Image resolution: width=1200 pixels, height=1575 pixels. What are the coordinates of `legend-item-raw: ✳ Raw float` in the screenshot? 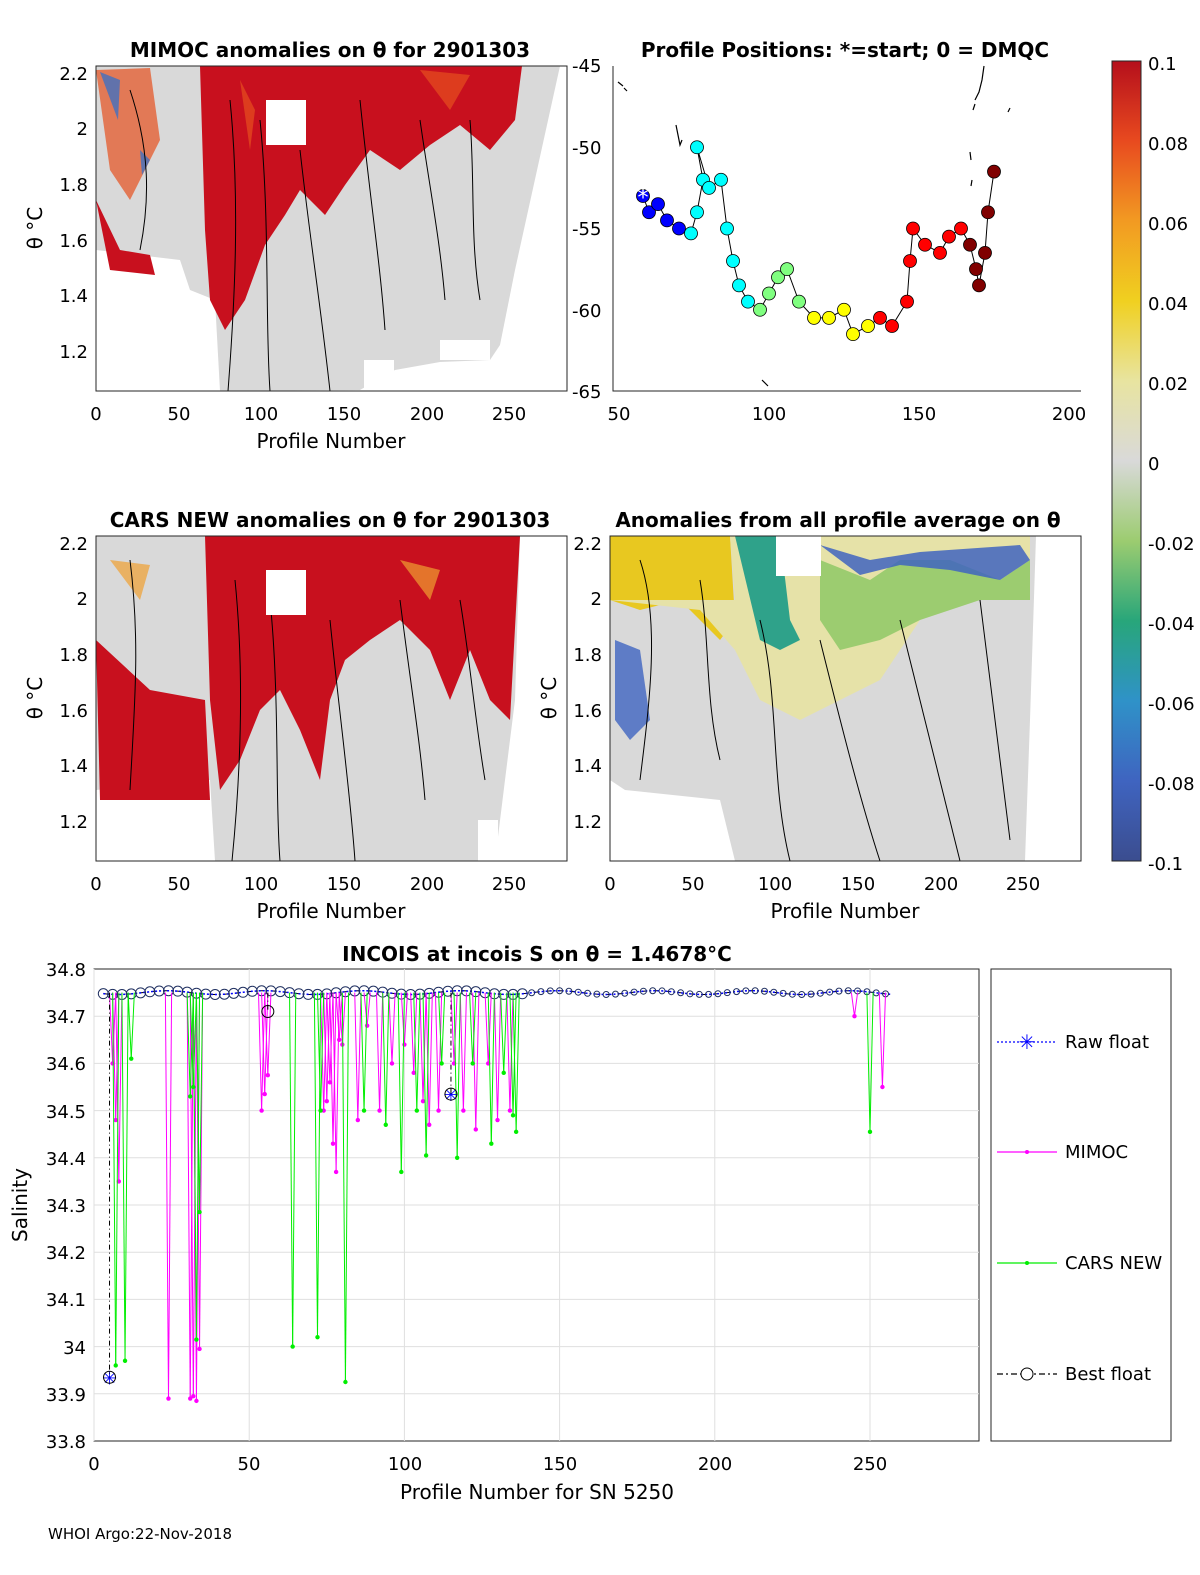 It's located at (1073, 1042).